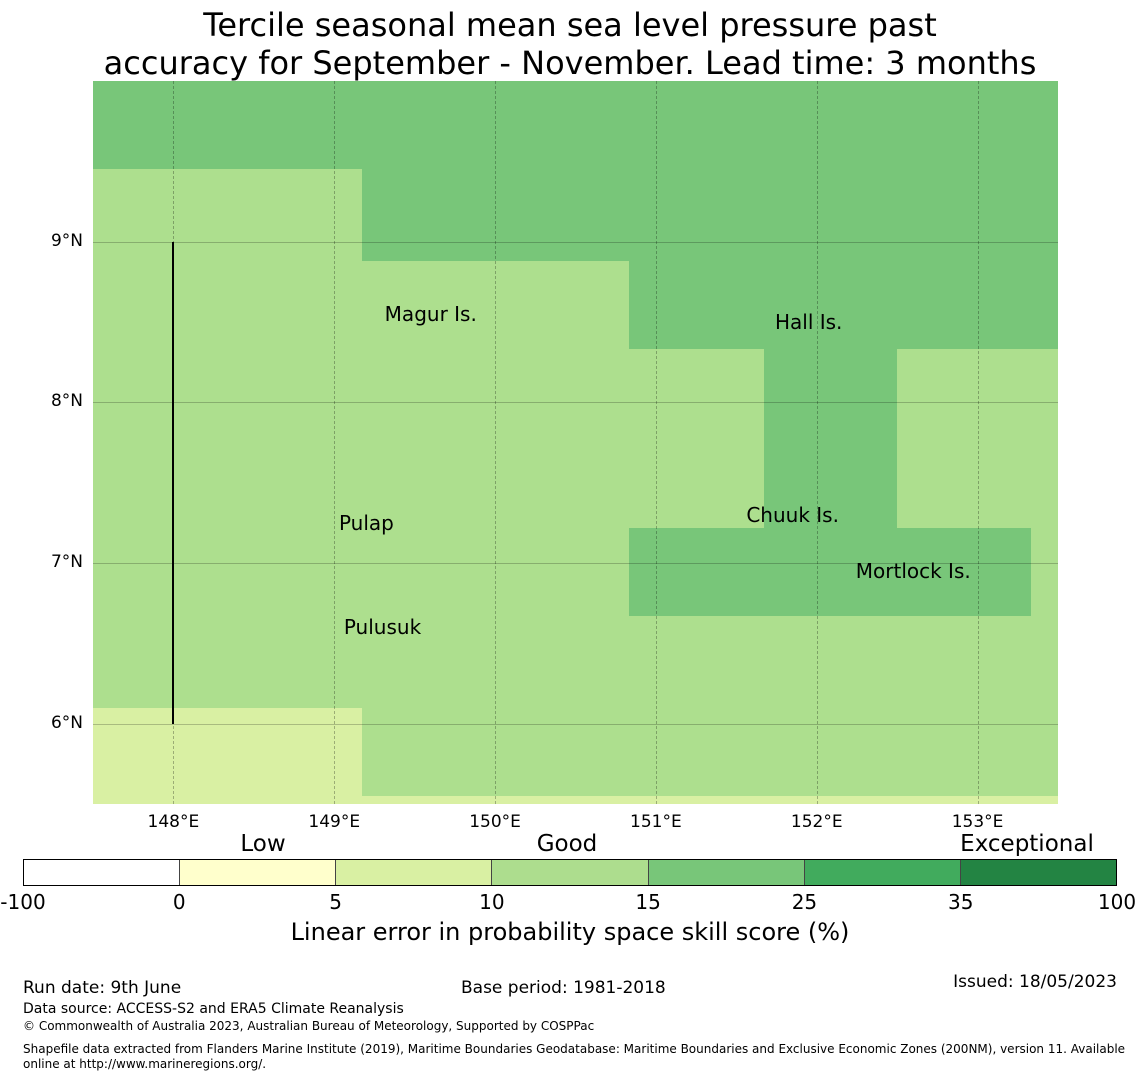 The width and height of the screenshot is (1140, 1080). What do you see at coordinates (977, 822) in the screenshot?
I see `longitude-tick-label: 153°E` at bounding box center [977, 822].